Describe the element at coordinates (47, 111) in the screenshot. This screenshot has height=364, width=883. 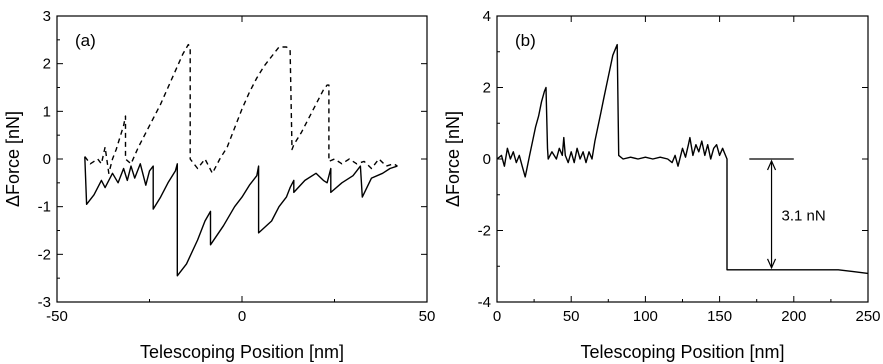
I see `y-tick-label: 1` at that location.